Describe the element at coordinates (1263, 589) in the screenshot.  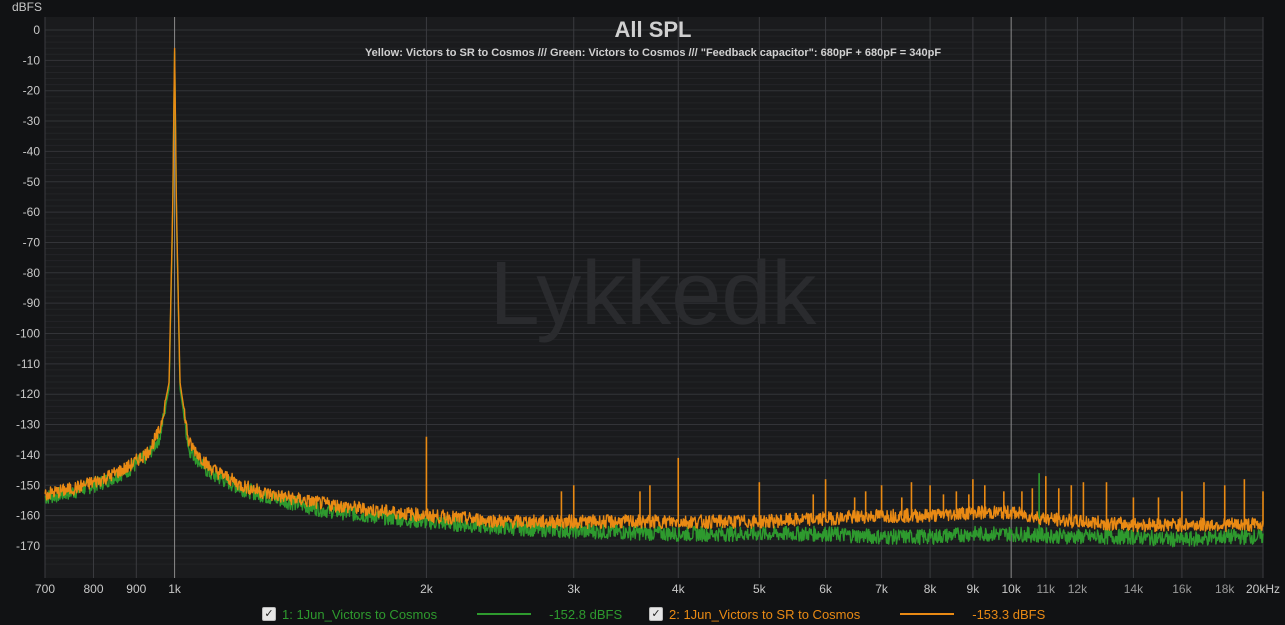
I see `x-tick-label: 20kHz` at that location.